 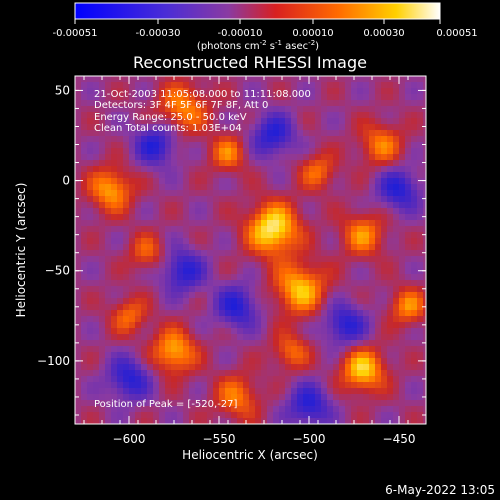 What do you see at coordinates (57, 271) in the screenshot?
I see `y-tick-label: −50` at bounding box center [57, 271].